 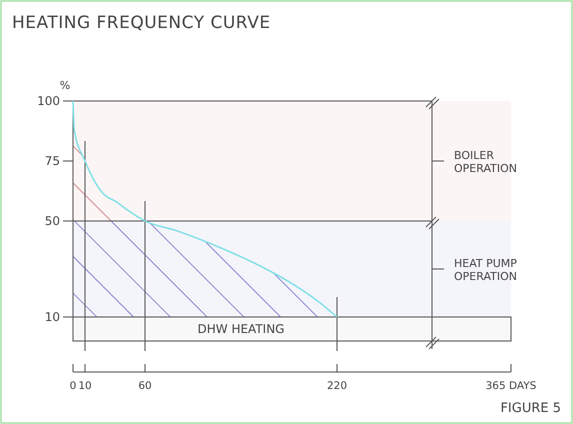 What do you see at coordinates (337, 386) in the screenshot?
I see `x-tick-label: 220` at bounding box center [337, 386].